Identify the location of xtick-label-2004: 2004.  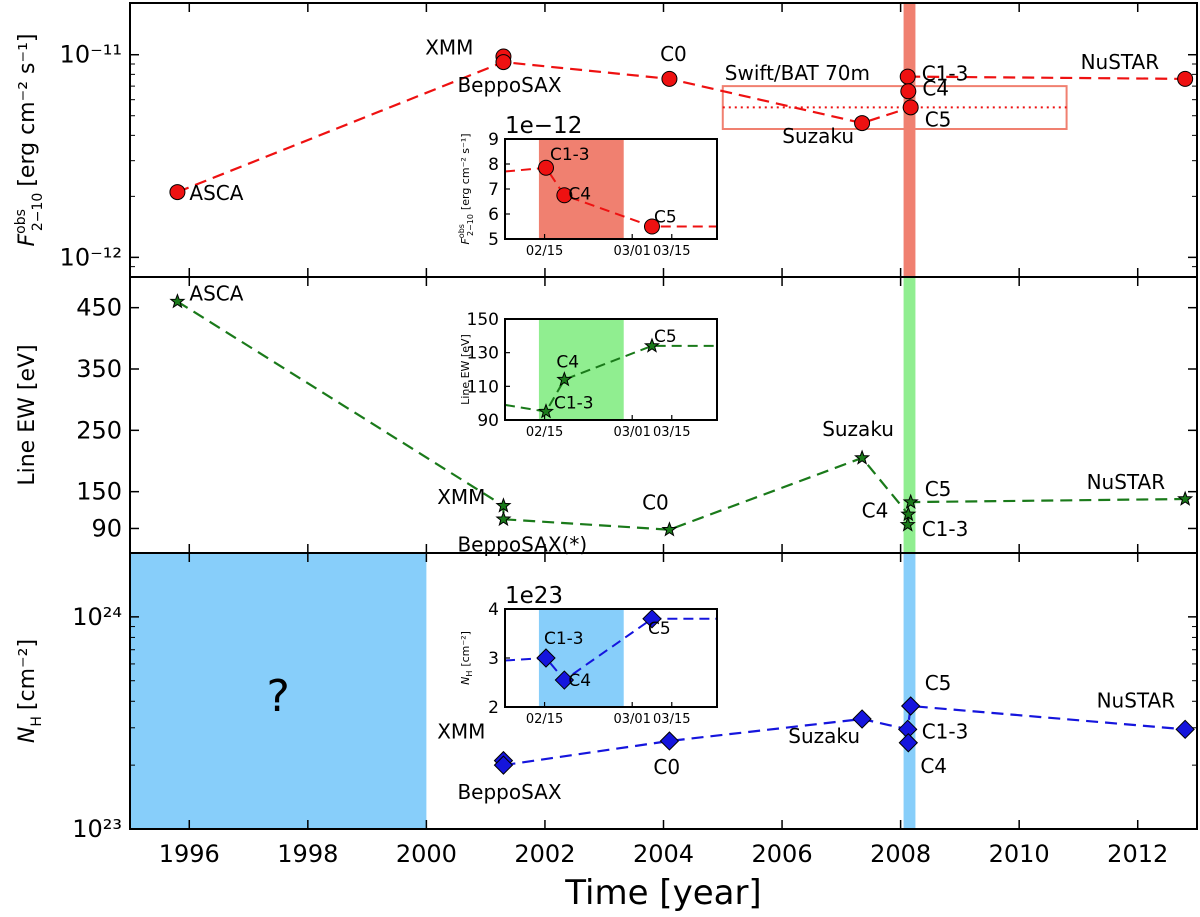
(663, 854).